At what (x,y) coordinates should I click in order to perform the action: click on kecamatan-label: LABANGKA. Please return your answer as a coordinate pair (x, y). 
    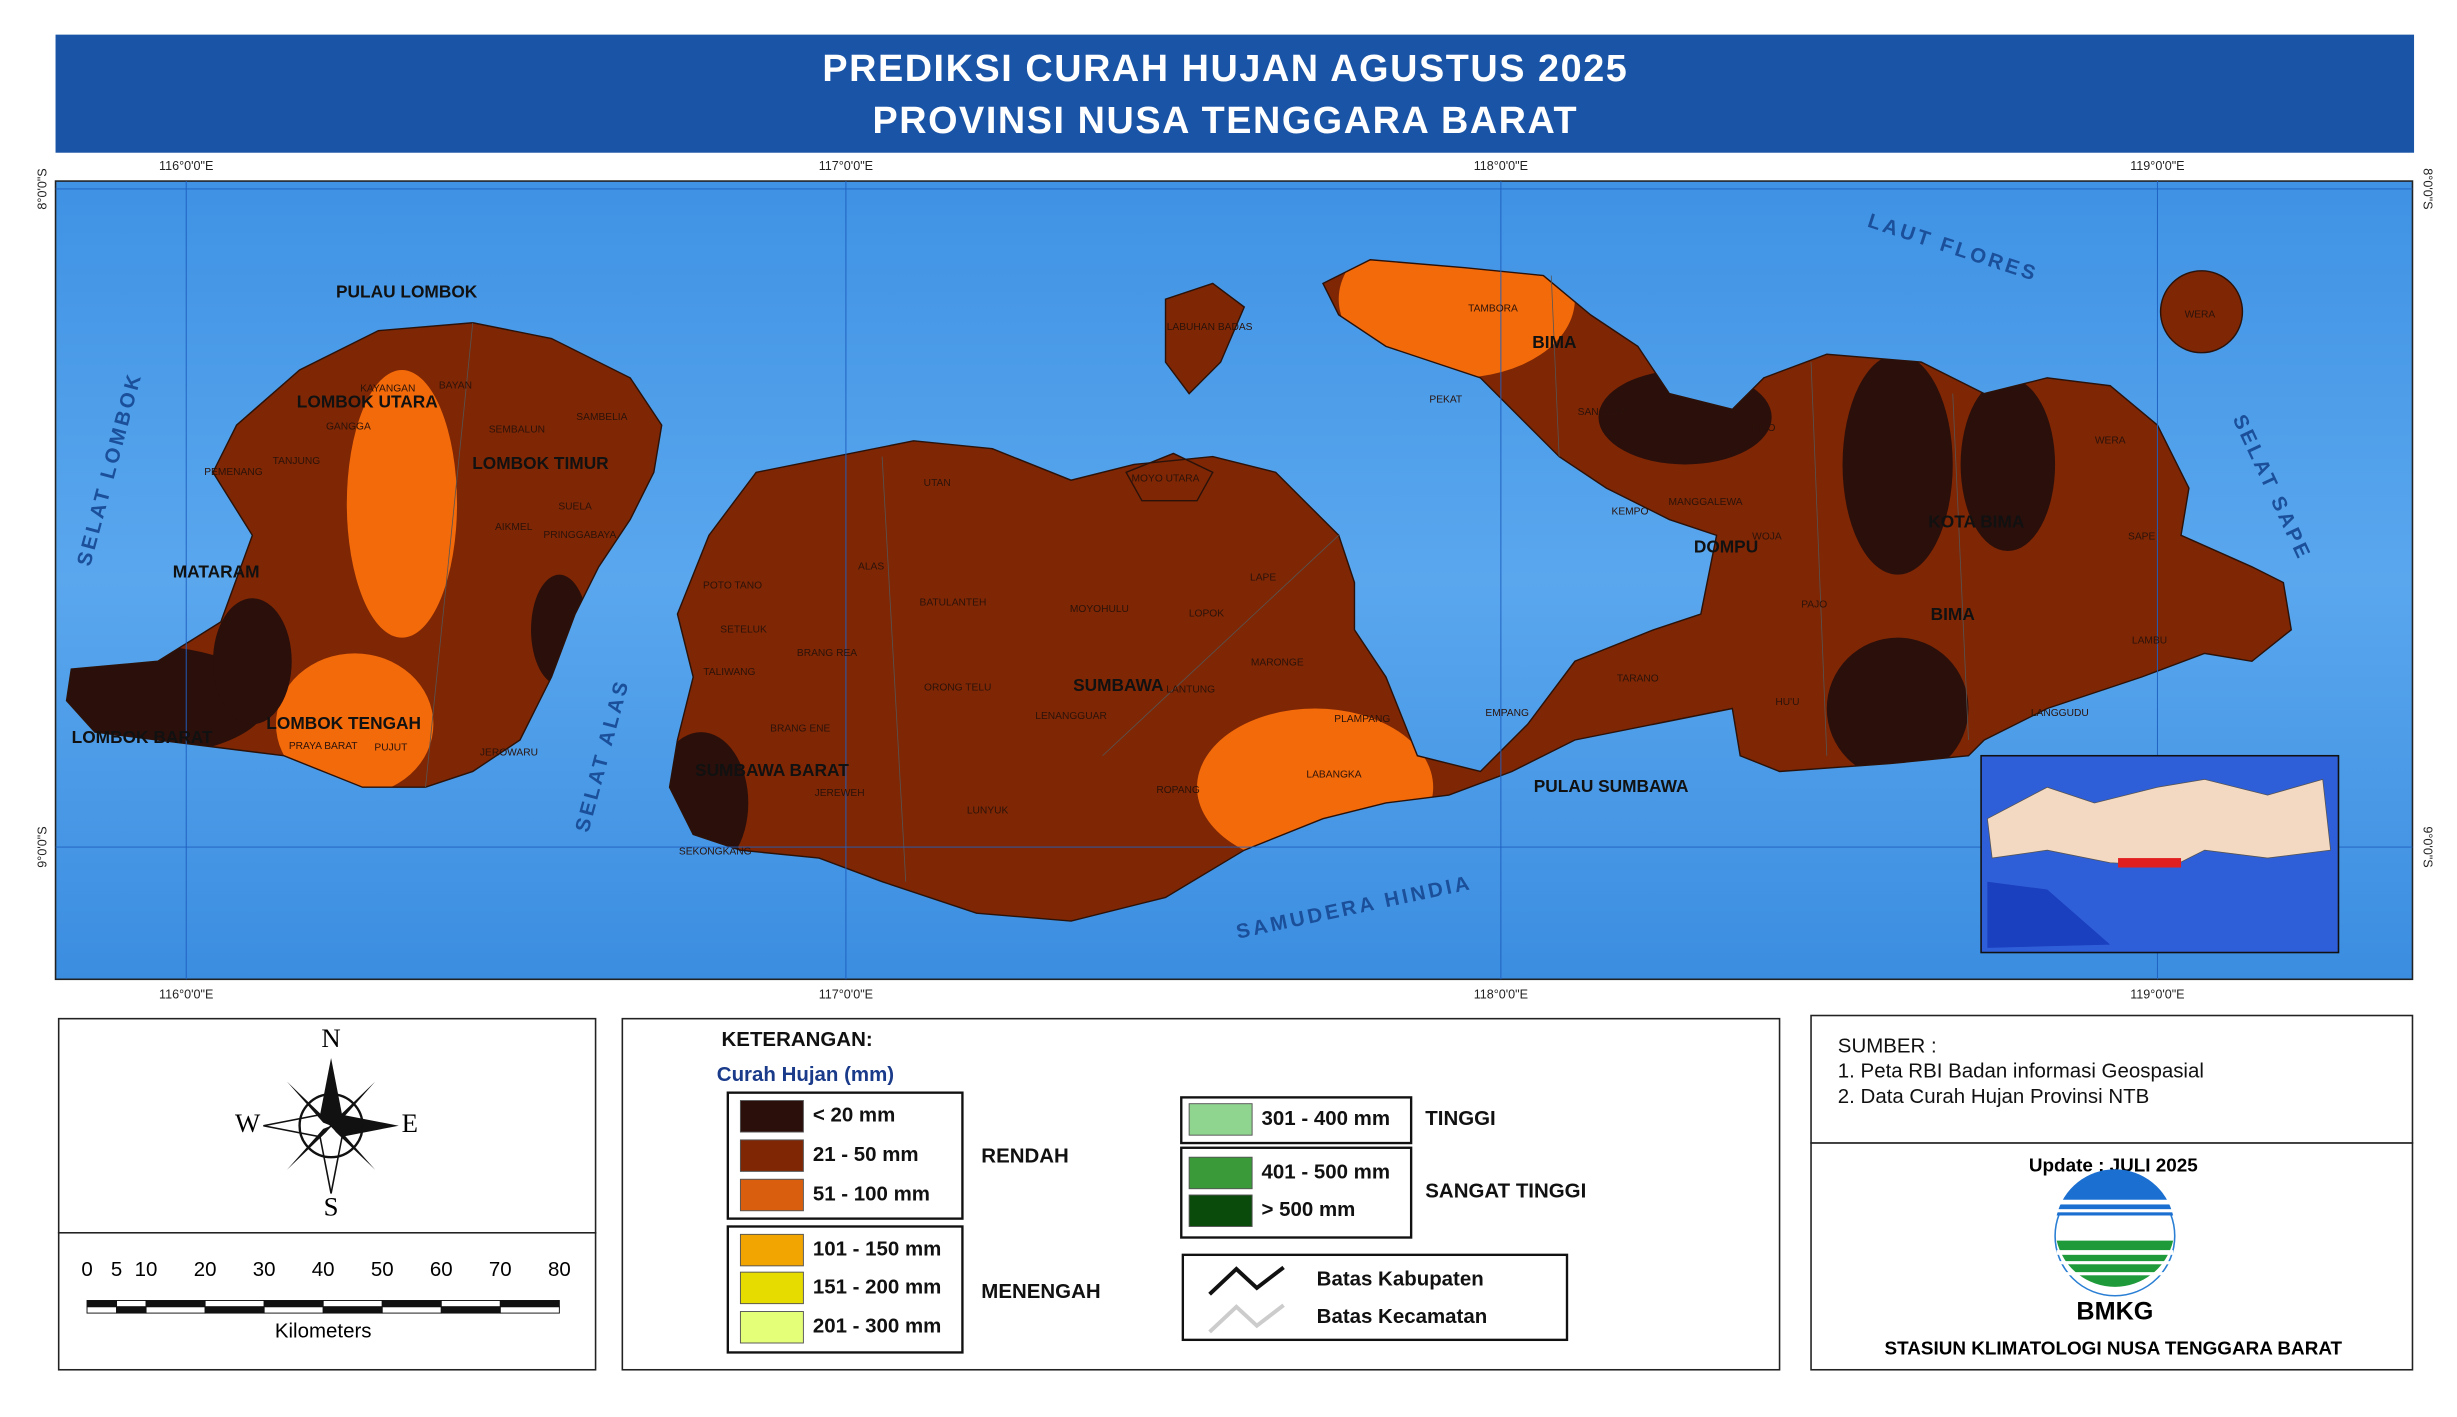
    Looking at the image, I should click on (1333, 774).